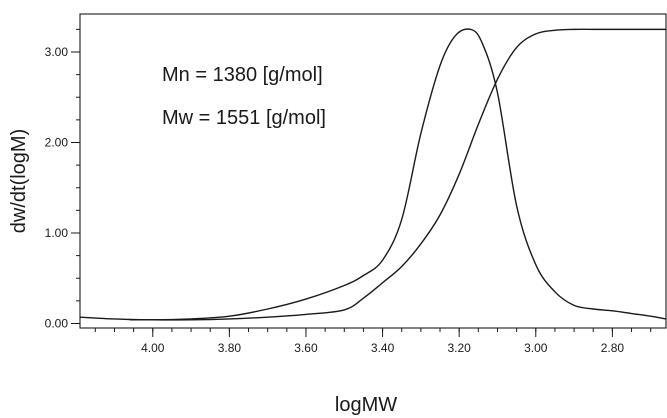 The image size is (667, 418). I want to click on x-tick-label: 3.00, so click(536, 348).